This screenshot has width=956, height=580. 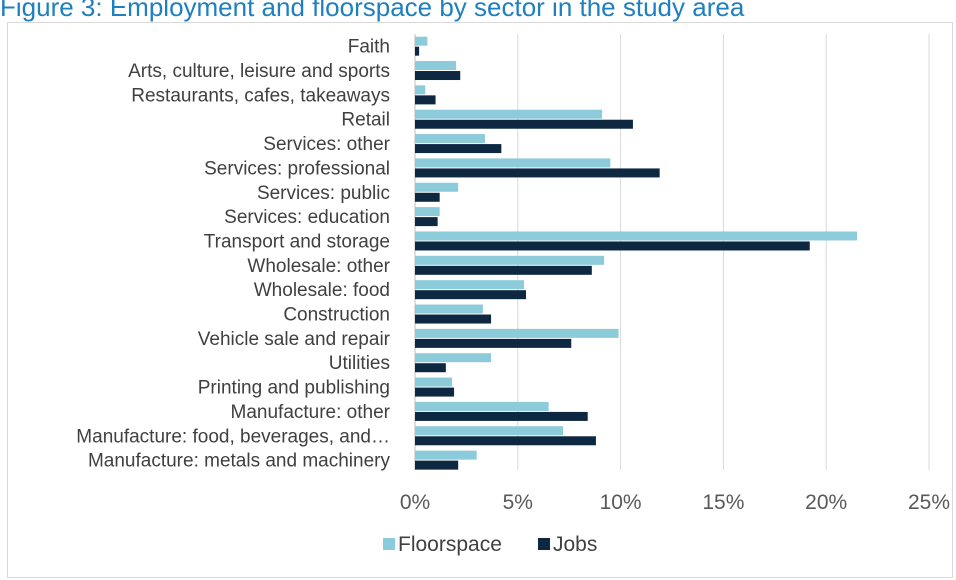 I want to click on x-tick-label: 20%, so click(x=826, y=502).